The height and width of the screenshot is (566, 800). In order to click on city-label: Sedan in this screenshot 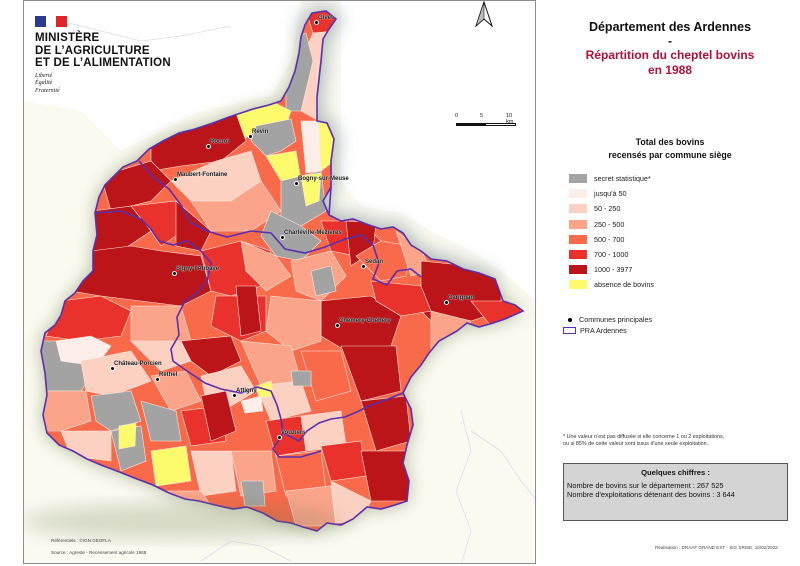, I will do `click(374, 262)`.